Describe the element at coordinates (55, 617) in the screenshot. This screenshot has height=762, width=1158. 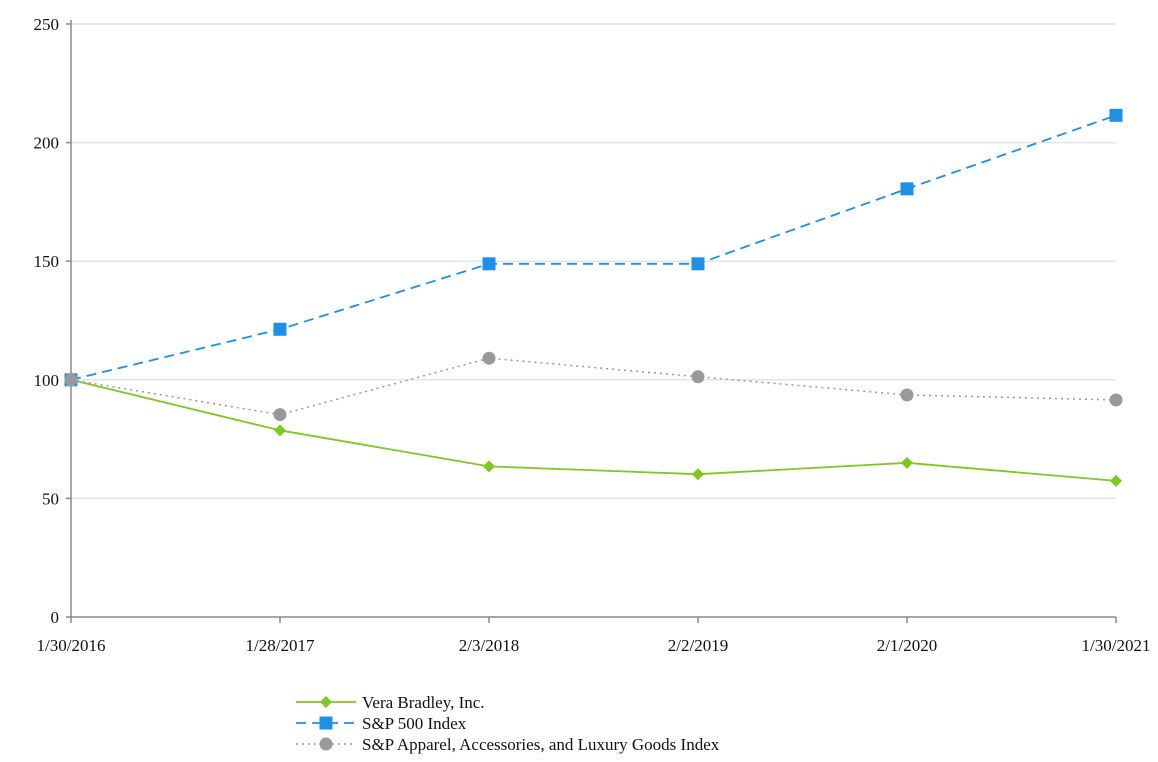
I see `y-tick-label: 0` at that location.